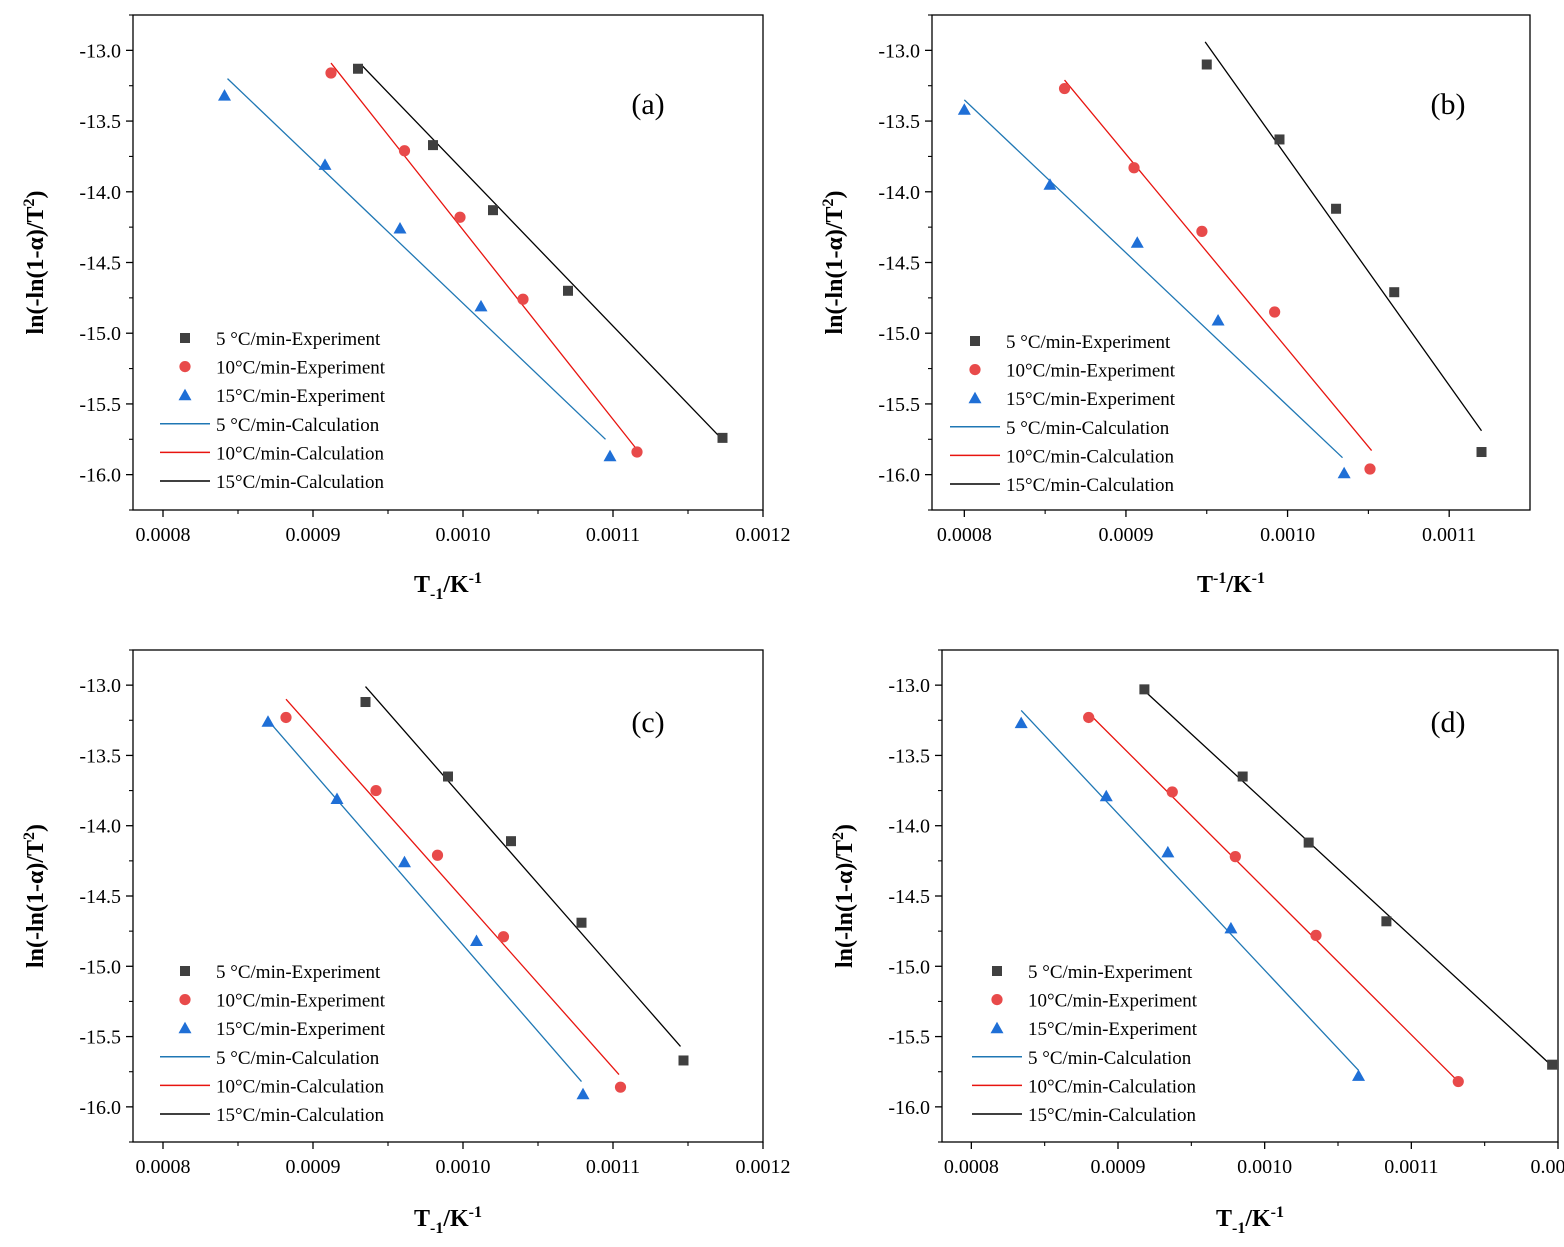  What do you see at coordinates (1448, 104) in the screenshot?
I see `panel-label: (b)` at bounding box center [1448, 104].